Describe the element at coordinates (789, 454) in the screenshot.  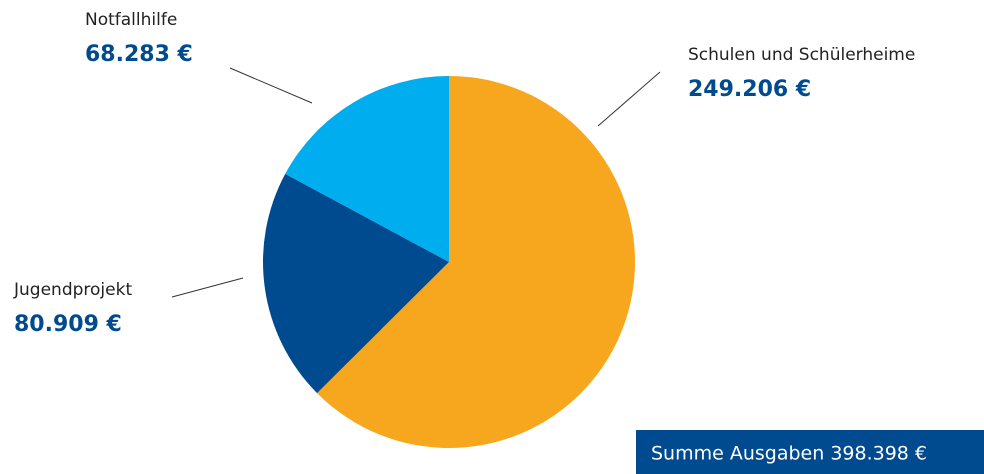
I see `total-label: Summe Ausgaben 398.398 €` at that location.